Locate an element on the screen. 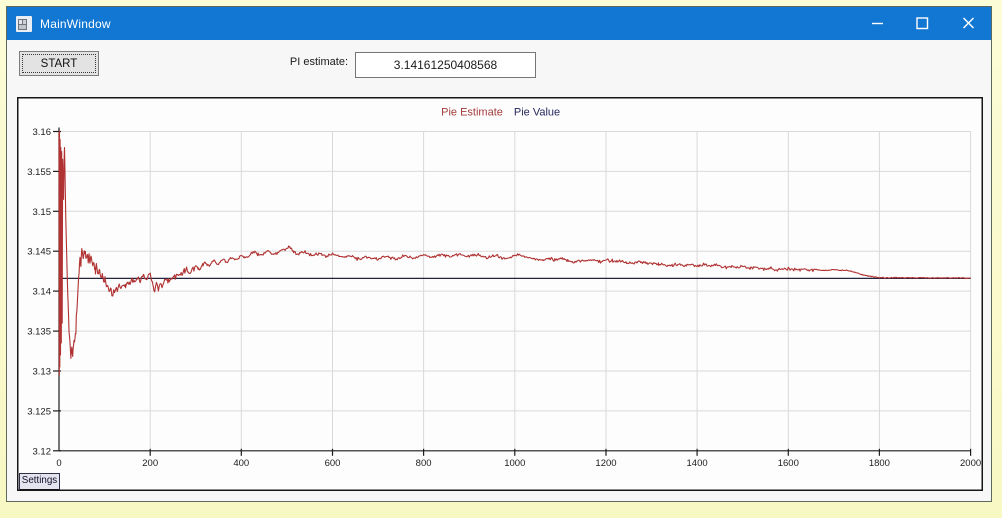 The width and height of the screenshot is (1002, 518). svg-text: 1600 is located at coordinates (788, 463).